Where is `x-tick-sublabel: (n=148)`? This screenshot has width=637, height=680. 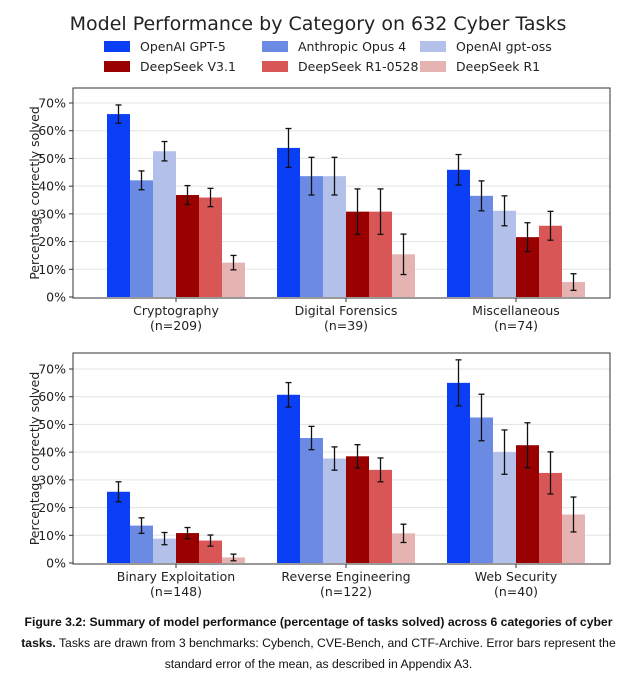 x-tick-sublabel: (n=148) is located at coordinates (176, 591).